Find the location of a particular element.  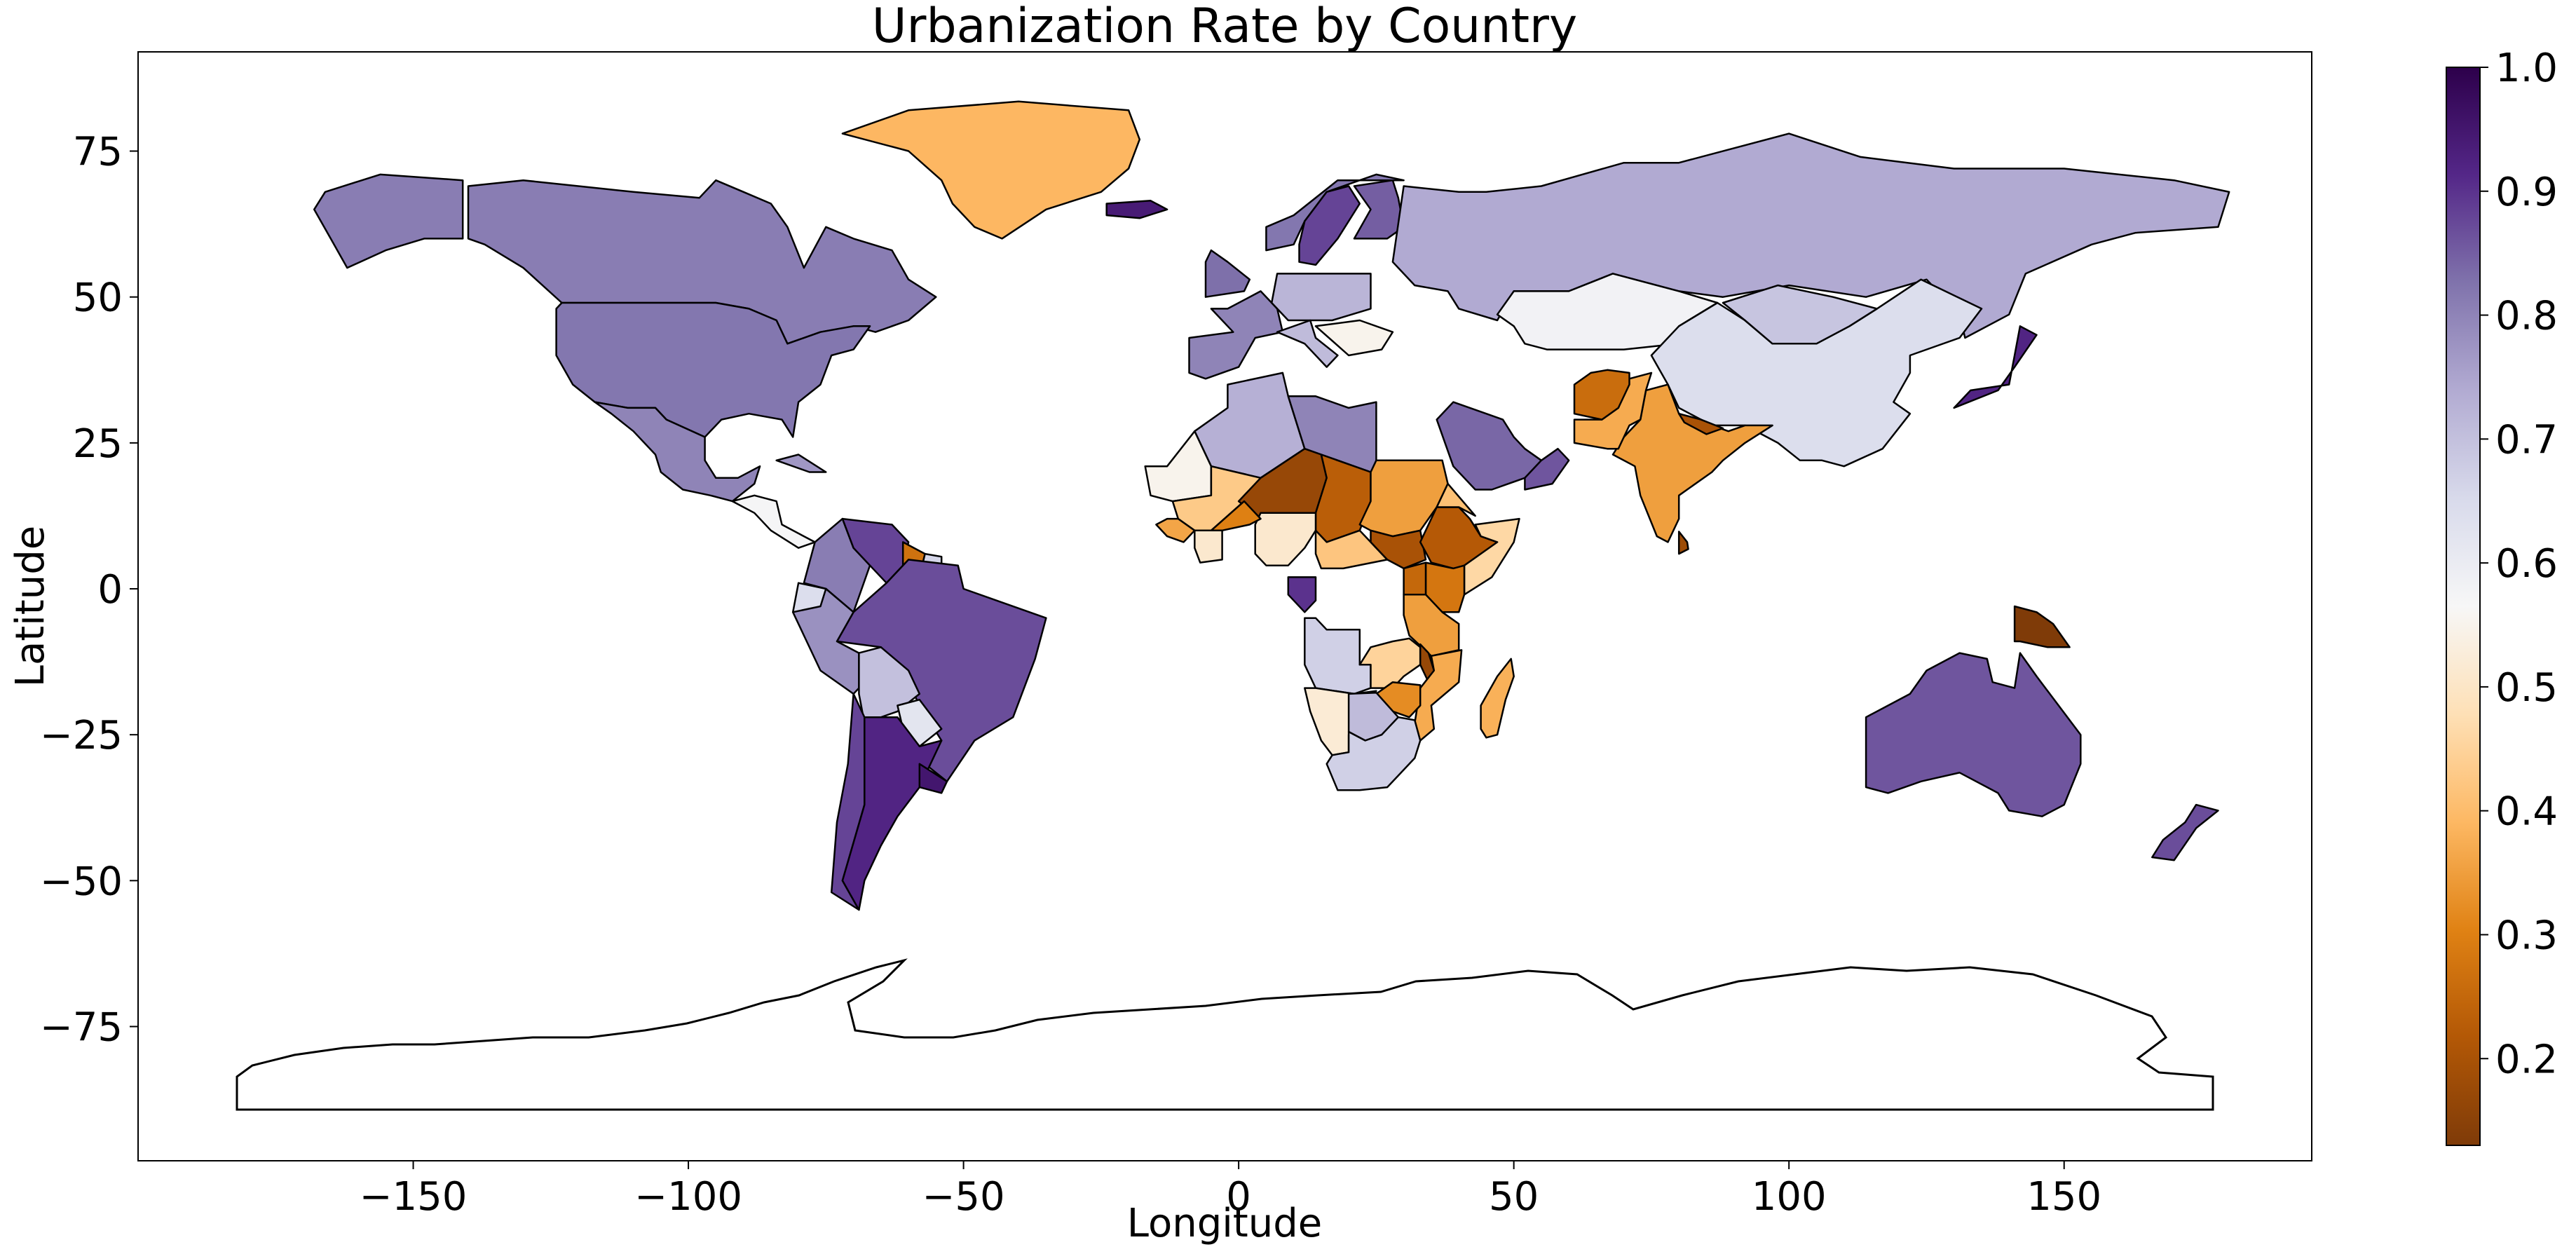

country-uruguay is located at coordinates (933, 778).